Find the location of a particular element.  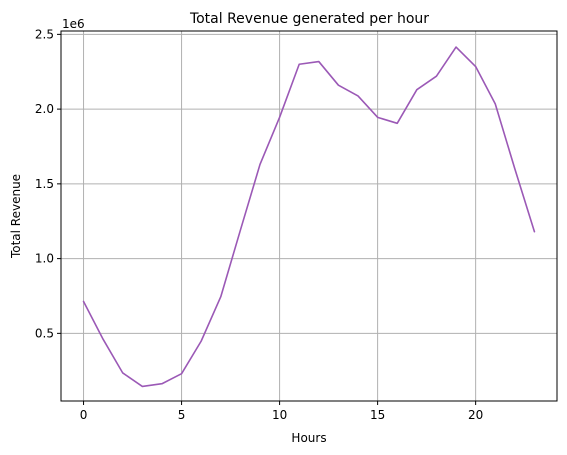

y-tick-label: 2.5 is located at coordinates (44, 34).